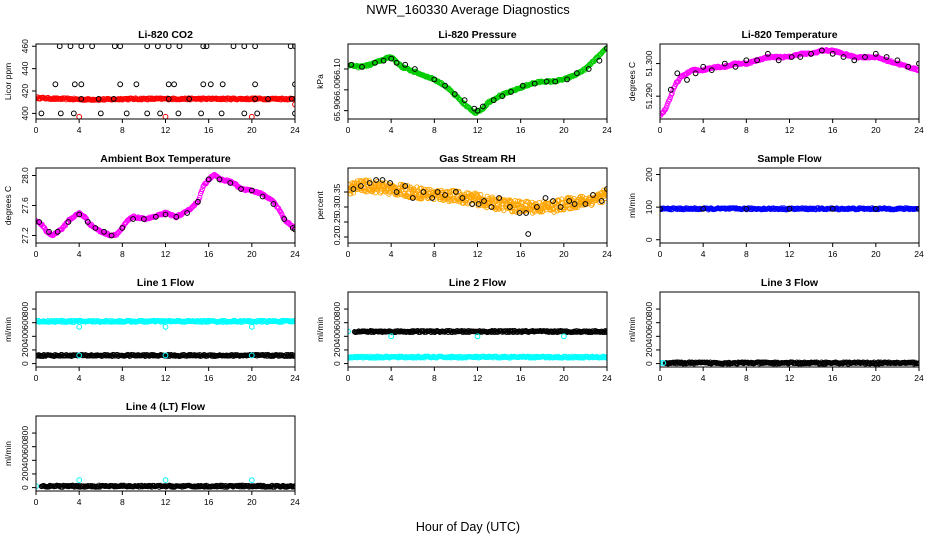  I want to click on y-tick-label: 51.290, so click(649, 96).